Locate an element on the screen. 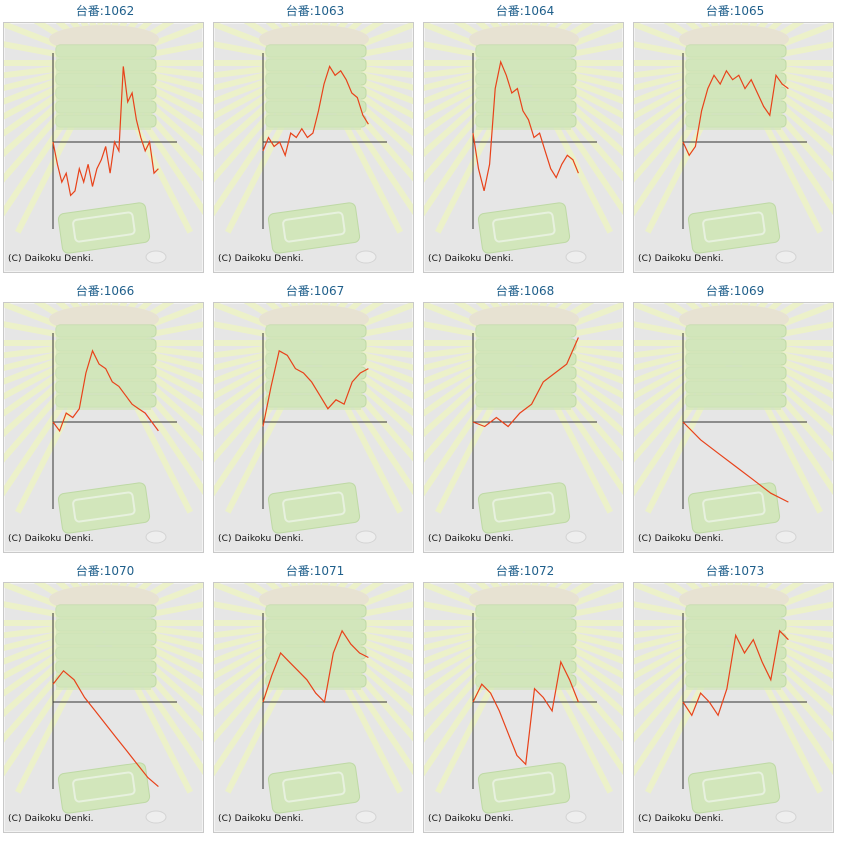 The height and width of the screenshot is (841, 841). chart-cell: 台番:1072 (C) Daikoku Denki. is located at coordinates (525, 700).